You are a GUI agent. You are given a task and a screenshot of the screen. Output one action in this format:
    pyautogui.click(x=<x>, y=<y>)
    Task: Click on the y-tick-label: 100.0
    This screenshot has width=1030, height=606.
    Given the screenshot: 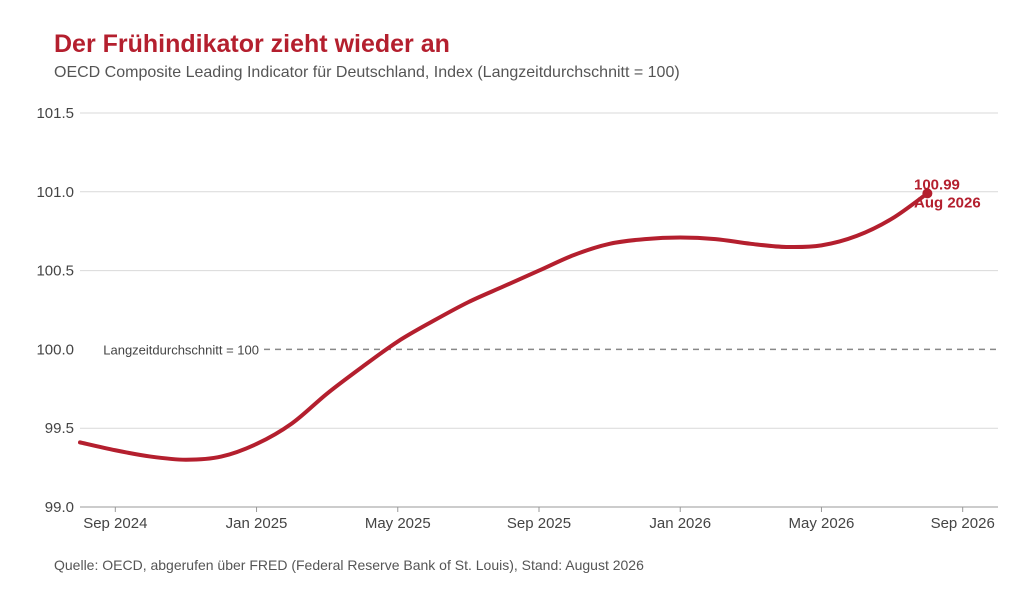 What is the action you would take?
    pyautogui.click(x=55, y=349)
    